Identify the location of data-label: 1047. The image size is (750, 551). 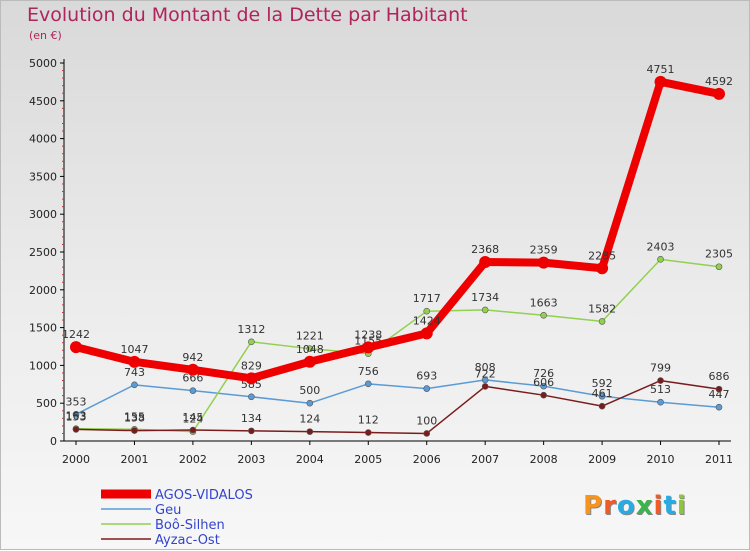
(134, 349).